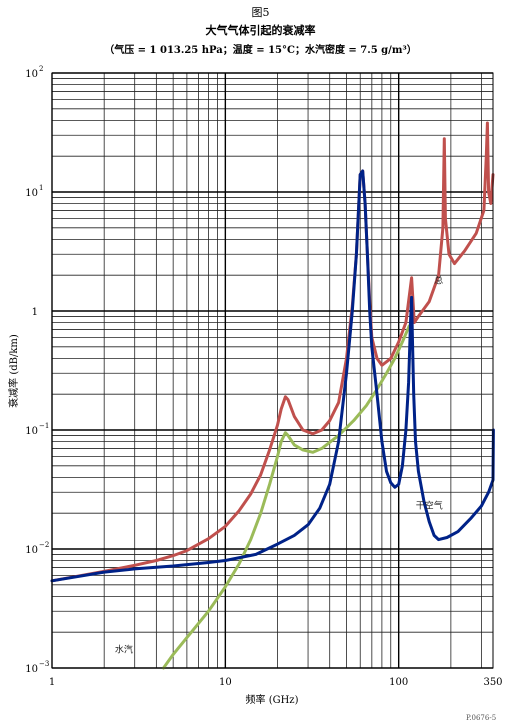 The width and height of the screenshot is (521, 723). Describe the element at coordinates (52, 682) in the screenshot. I see `x-tick-label: 1` at that location.